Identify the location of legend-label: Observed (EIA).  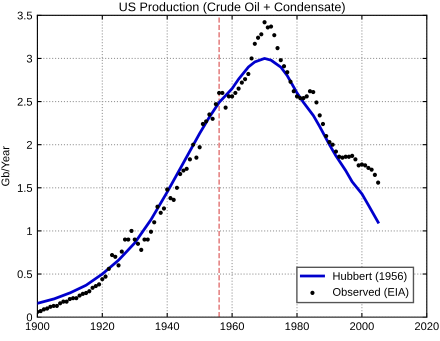
(370, 293).